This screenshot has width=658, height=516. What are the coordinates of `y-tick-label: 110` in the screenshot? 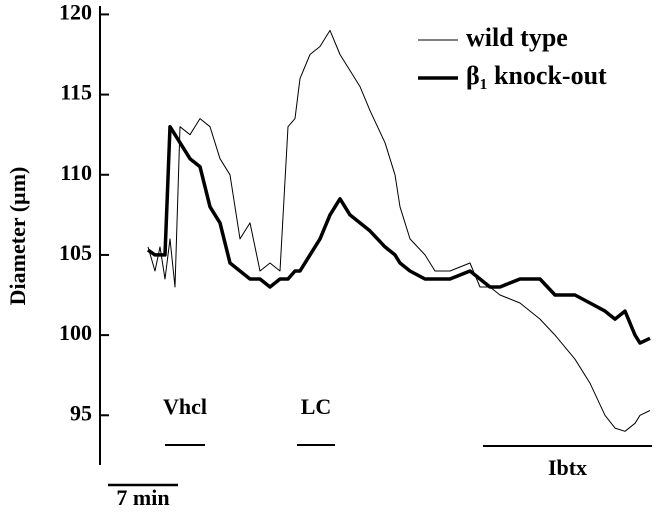 It's located at (76, 172).